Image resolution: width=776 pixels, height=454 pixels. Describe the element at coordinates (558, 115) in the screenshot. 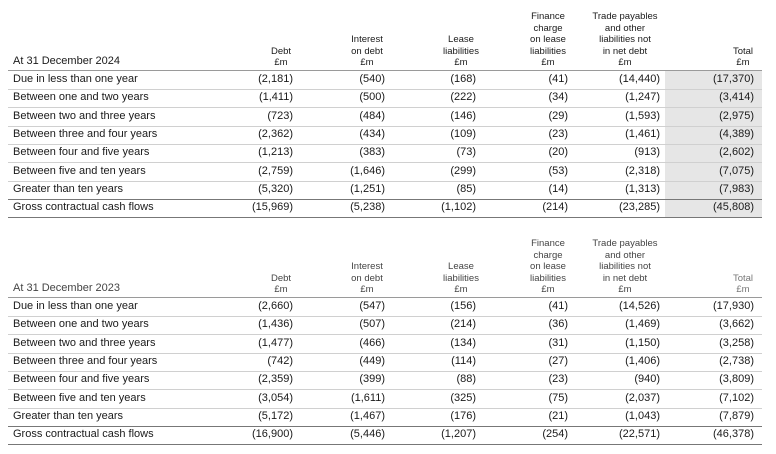

I see `cell-value: (29)` at that location.